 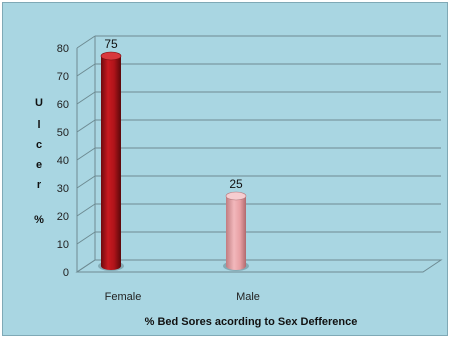 I want to click on category-label-female: Female, so click(x=123, y=297).